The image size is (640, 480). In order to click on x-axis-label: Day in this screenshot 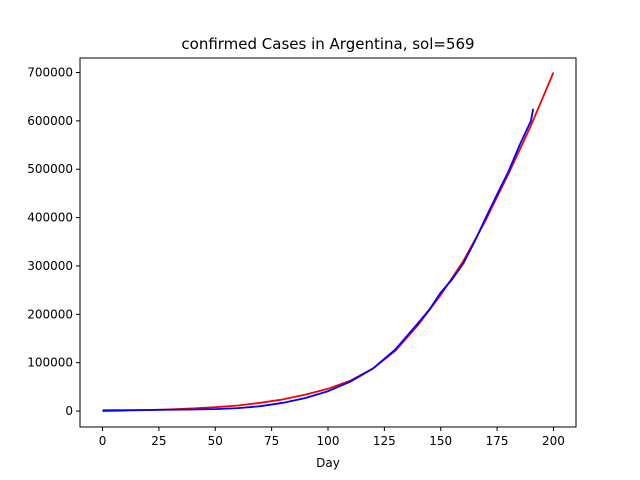, I will do `click(328, 463)`.